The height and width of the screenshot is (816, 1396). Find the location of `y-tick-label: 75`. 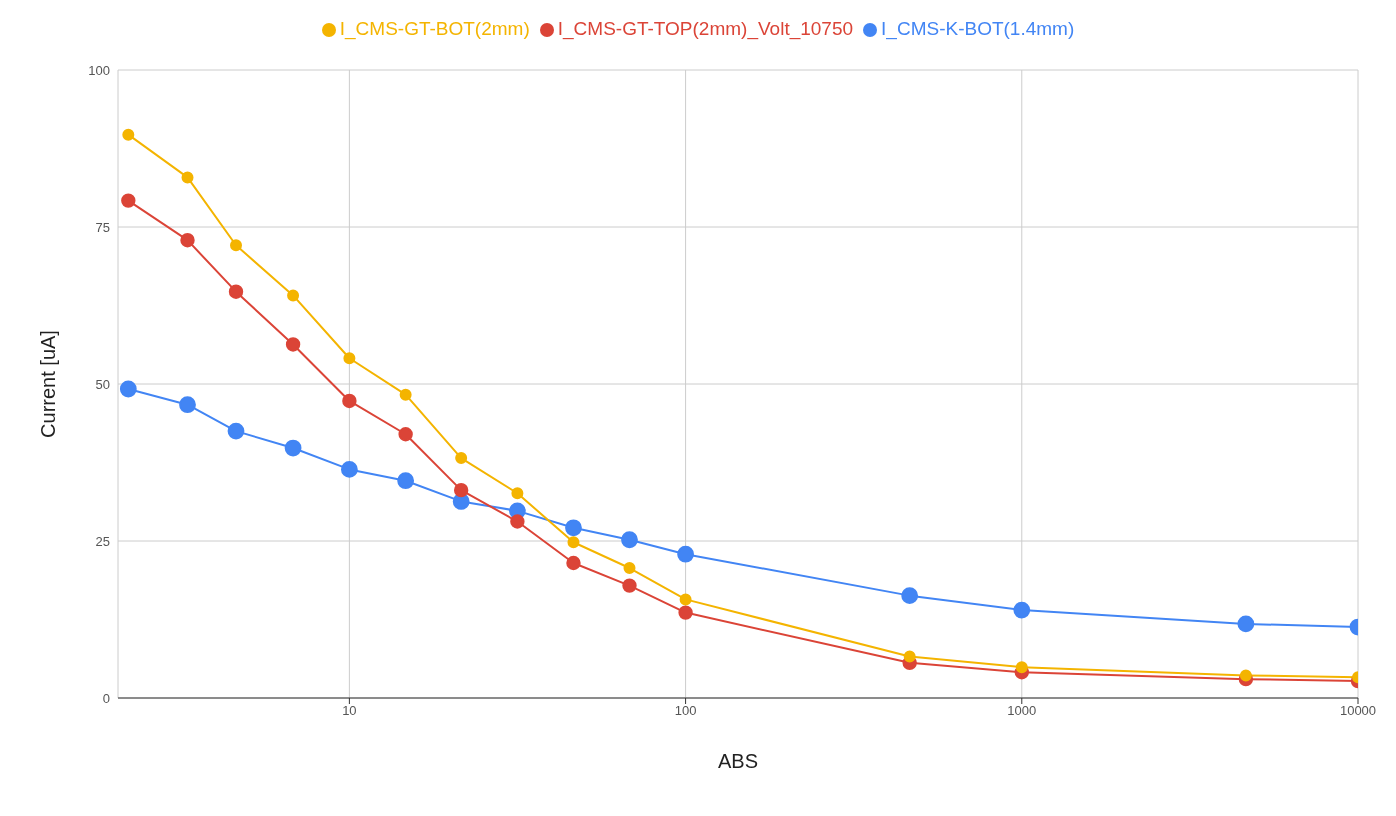

y-tick-label: 75 is located at coordinates (102, 227).